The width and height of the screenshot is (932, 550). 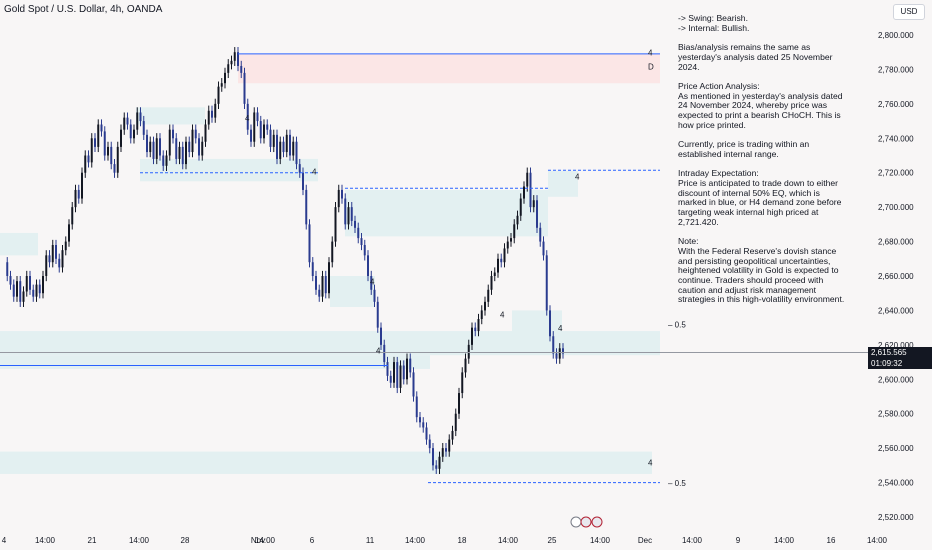 I want to click on x-tick-label: 4, so click(x=4, y=540).